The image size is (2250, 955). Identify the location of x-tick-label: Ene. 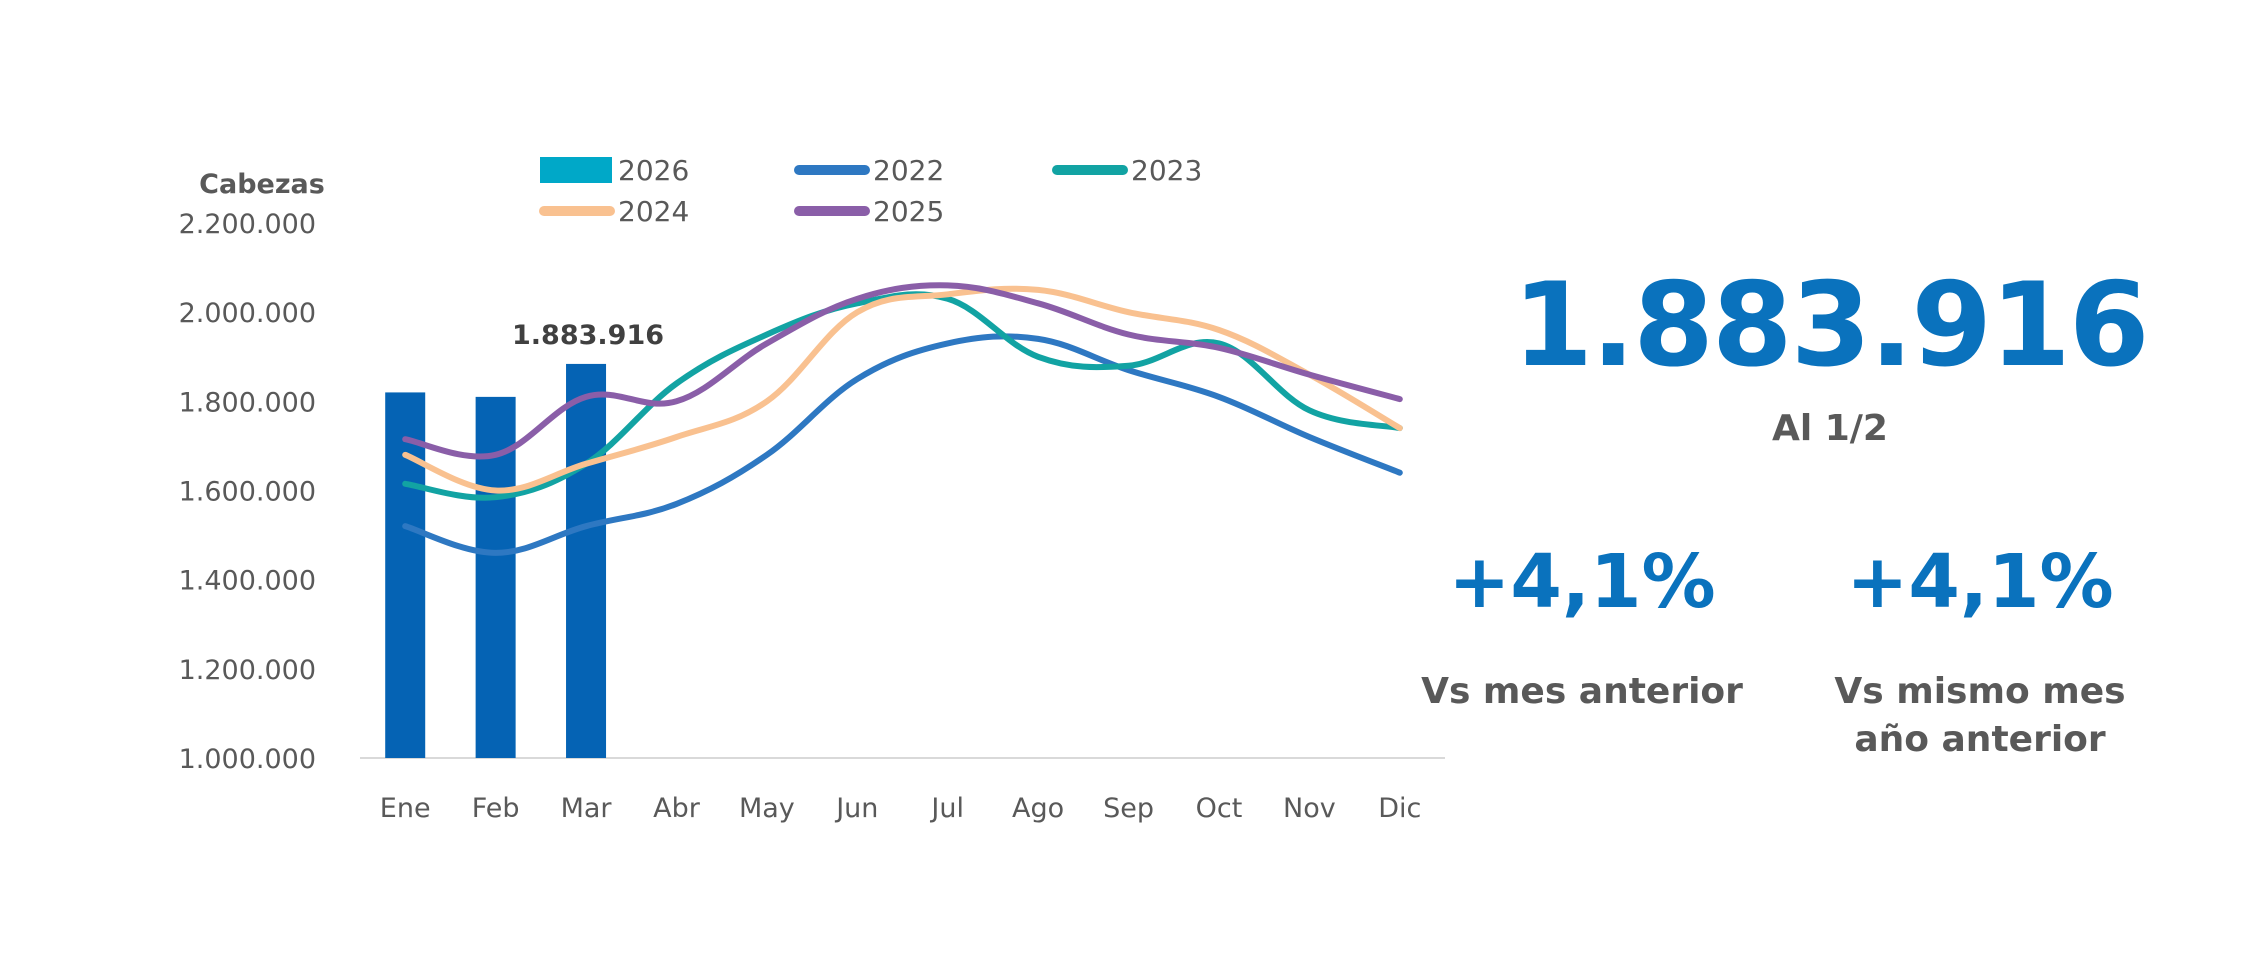
(405, 808).